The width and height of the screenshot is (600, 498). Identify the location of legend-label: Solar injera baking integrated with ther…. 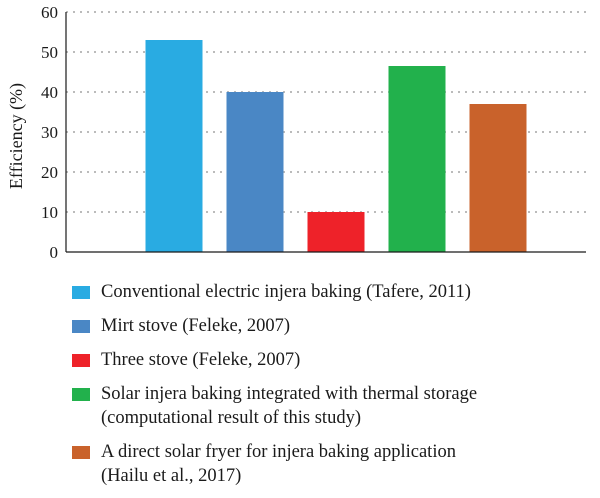
(289, 406).